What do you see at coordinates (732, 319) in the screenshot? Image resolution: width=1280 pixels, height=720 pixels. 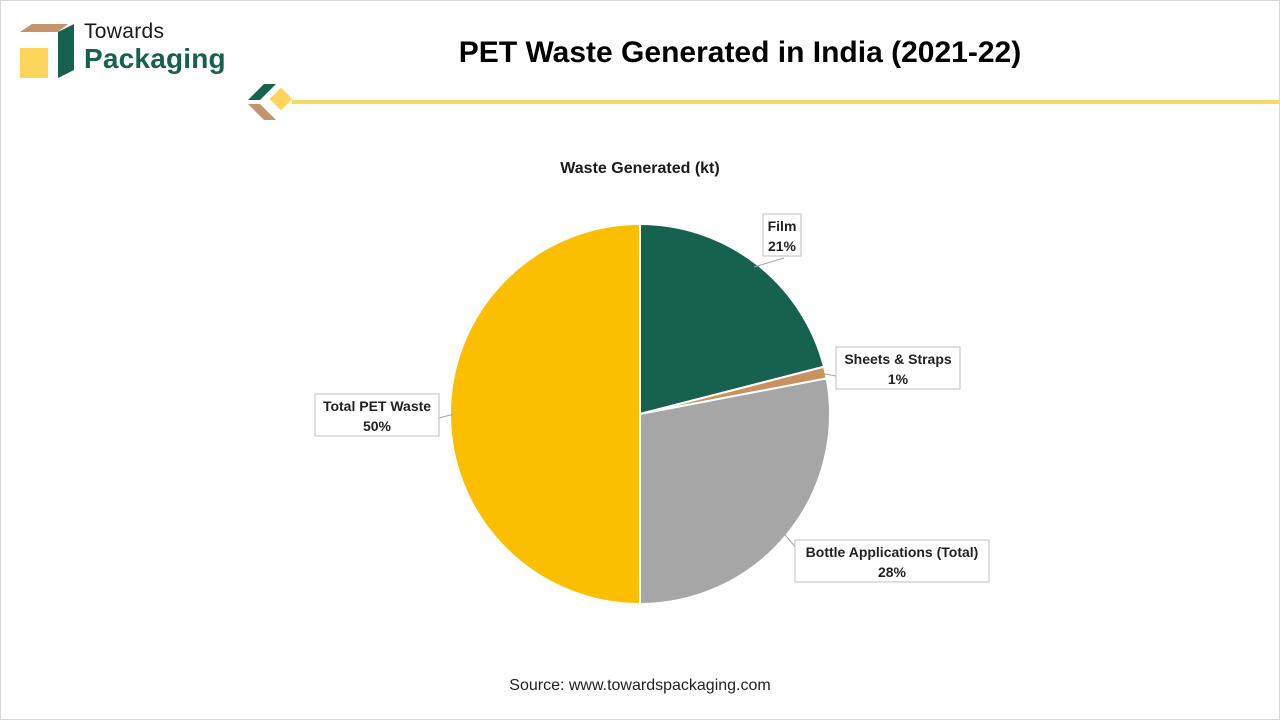 I see `pie-slice-film` at bounding box center [732, 319].